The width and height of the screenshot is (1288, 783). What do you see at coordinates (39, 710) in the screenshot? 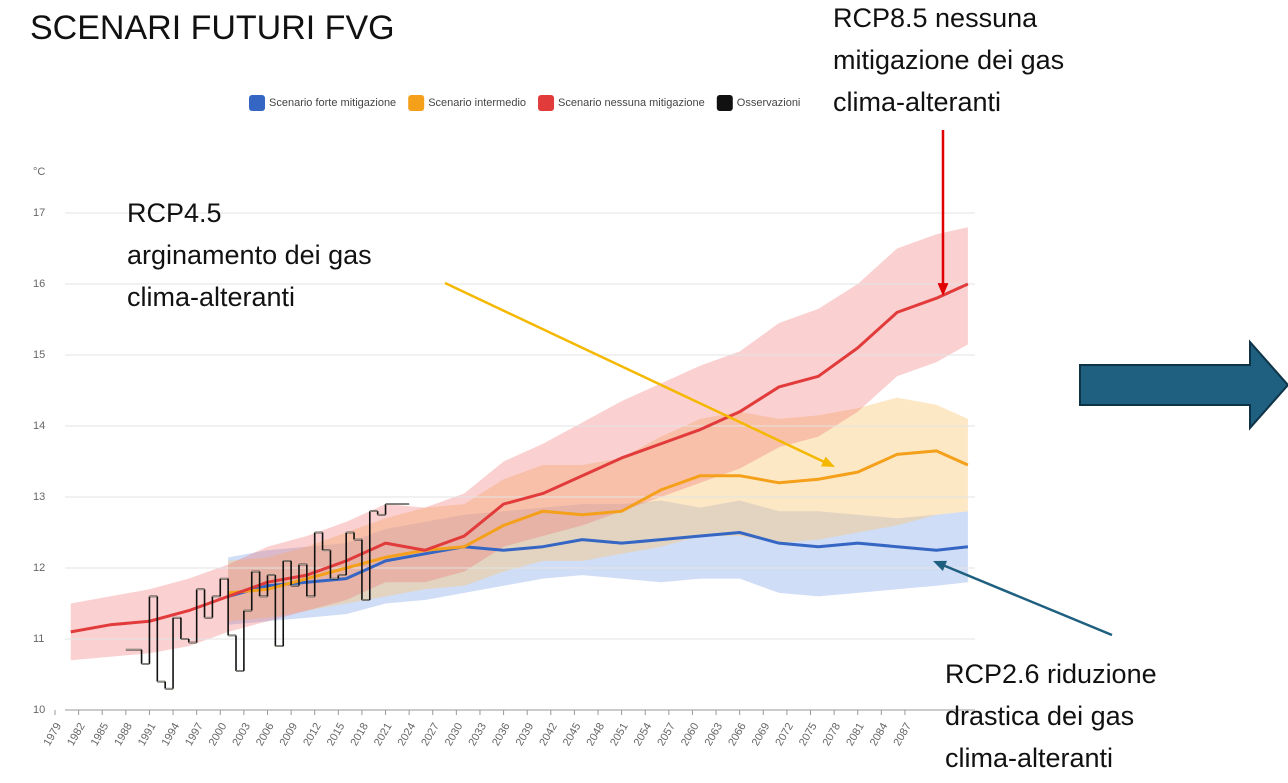
I see `y-tick-label: 10` at bounding box center [39, 710].